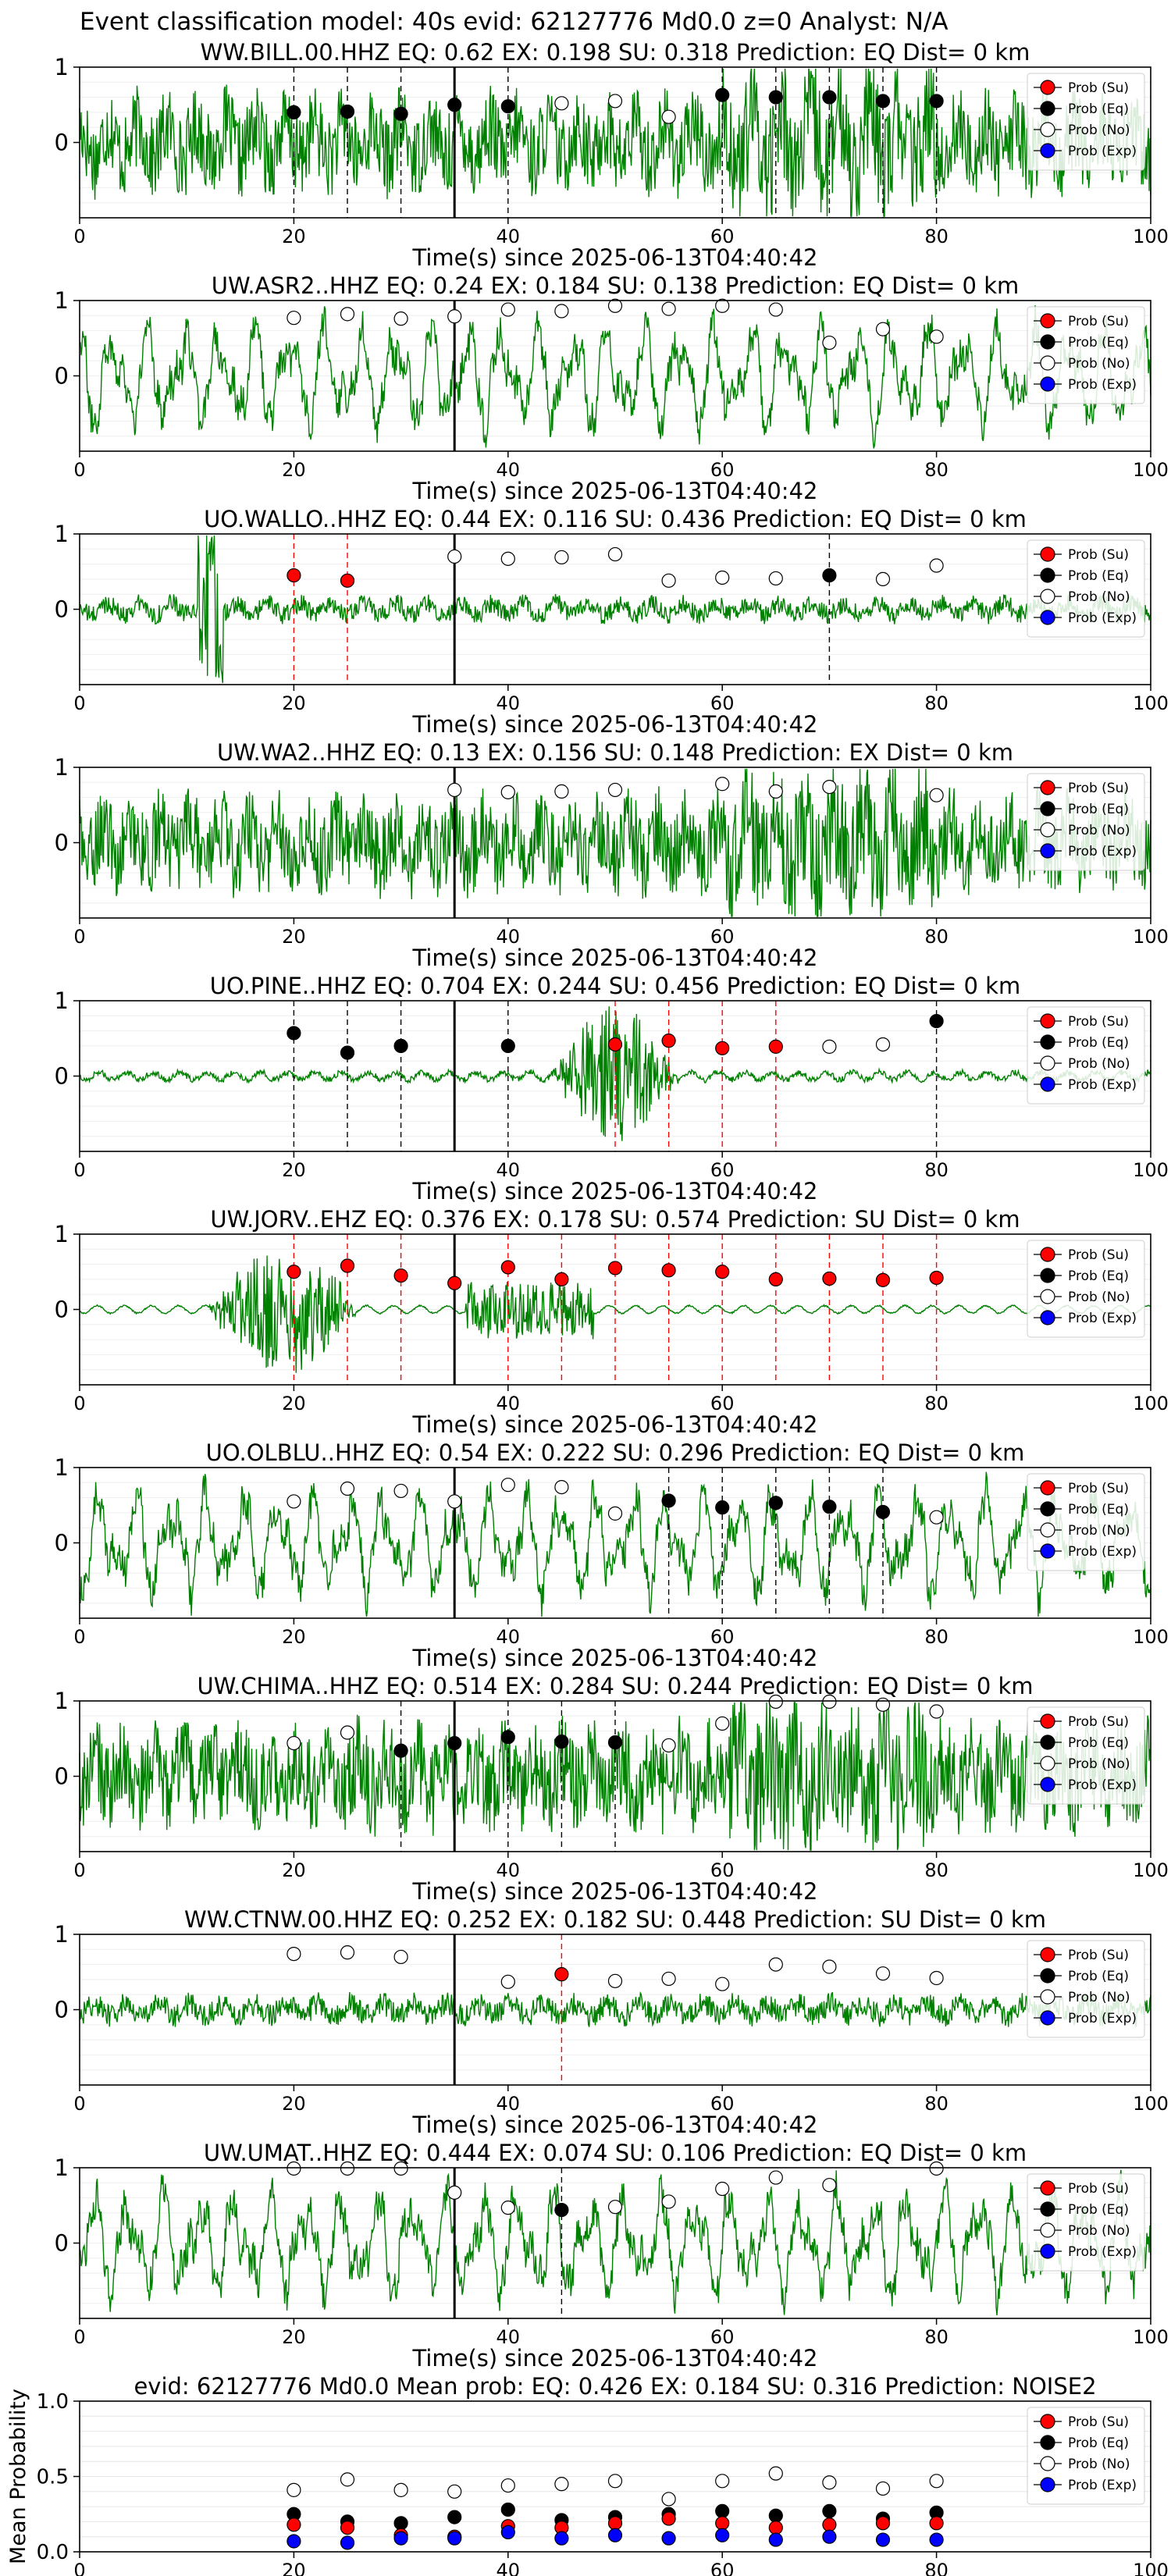 The height and width of the screenshot is (2576, 1171). I want to click on y-tick-label: 1, so click(62, 67).